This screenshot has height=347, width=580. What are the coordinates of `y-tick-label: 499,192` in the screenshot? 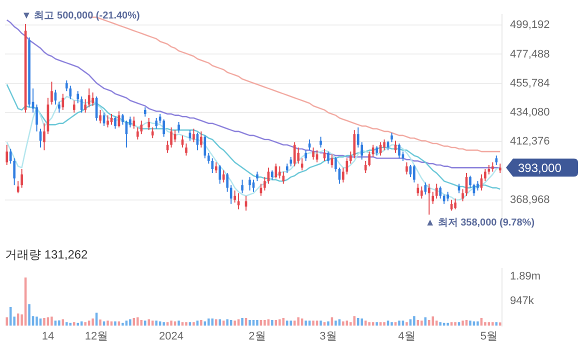 It's located at (530, 25).